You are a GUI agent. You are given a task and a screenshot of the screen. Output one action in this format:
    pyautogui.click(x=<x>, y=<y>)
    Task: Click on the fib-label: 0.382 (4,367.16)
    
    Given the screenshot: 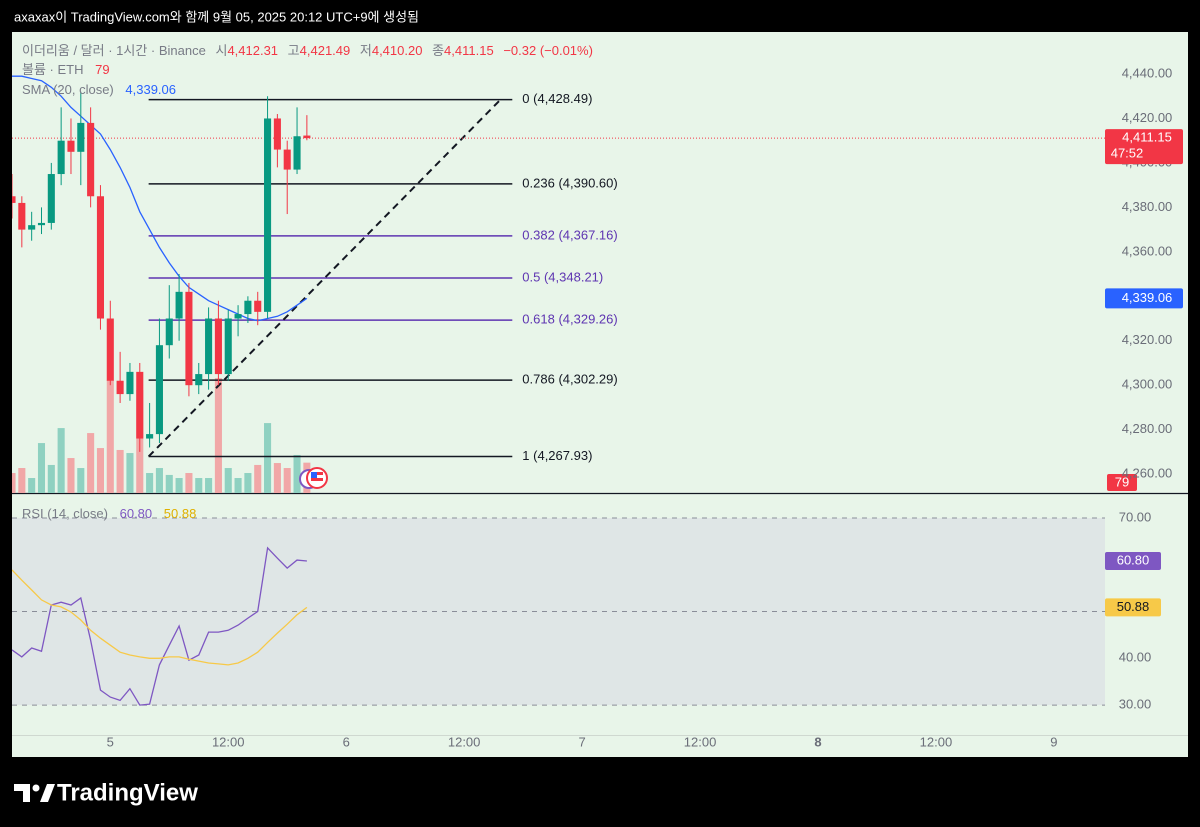 What is the action you would take?
    pyautogui.click(x=569, y=234)
    